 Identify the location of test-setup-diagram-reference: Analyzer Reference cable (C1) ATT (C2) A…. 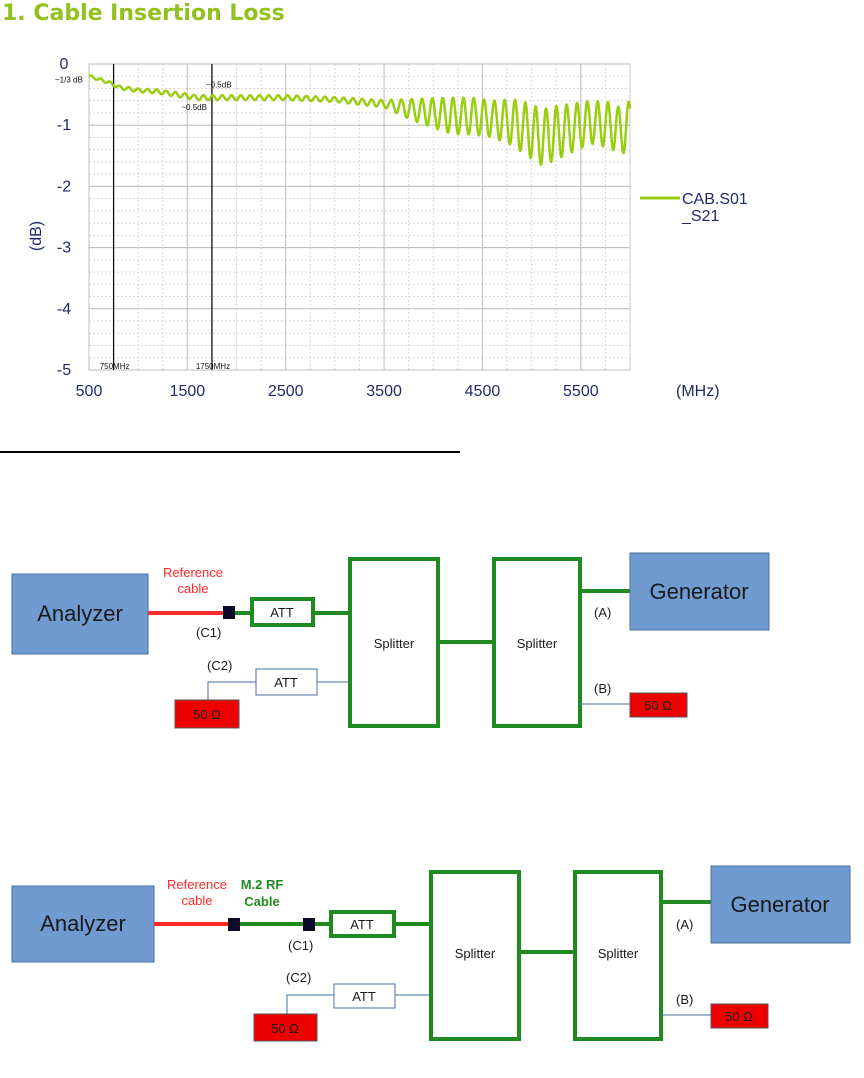
(390, 640).